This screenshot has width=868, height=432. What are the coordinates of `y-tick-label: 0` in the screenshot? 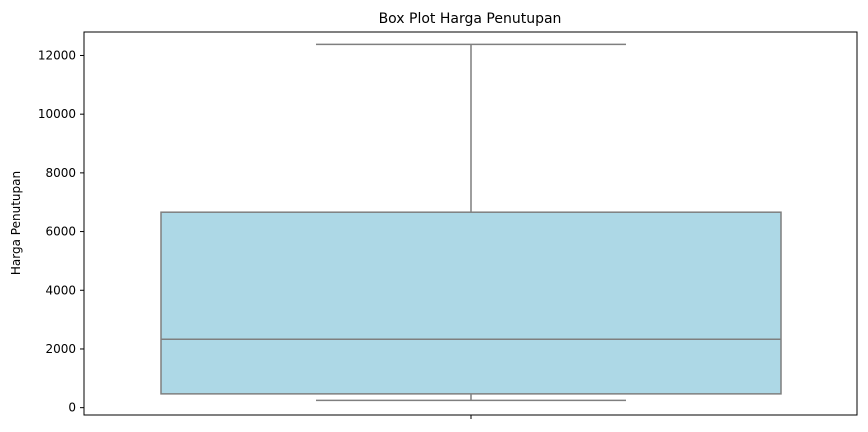 It's located at (72, 408).